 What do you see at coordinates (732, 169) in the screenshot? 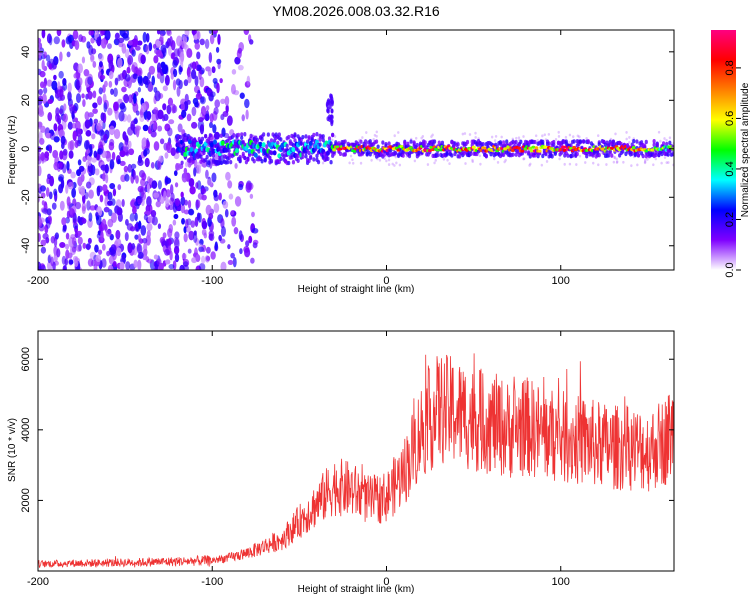
I see `colorbar-ticks: 0.0 0.2 0.4 0.6 0.8` at bounding box center [732, 169].